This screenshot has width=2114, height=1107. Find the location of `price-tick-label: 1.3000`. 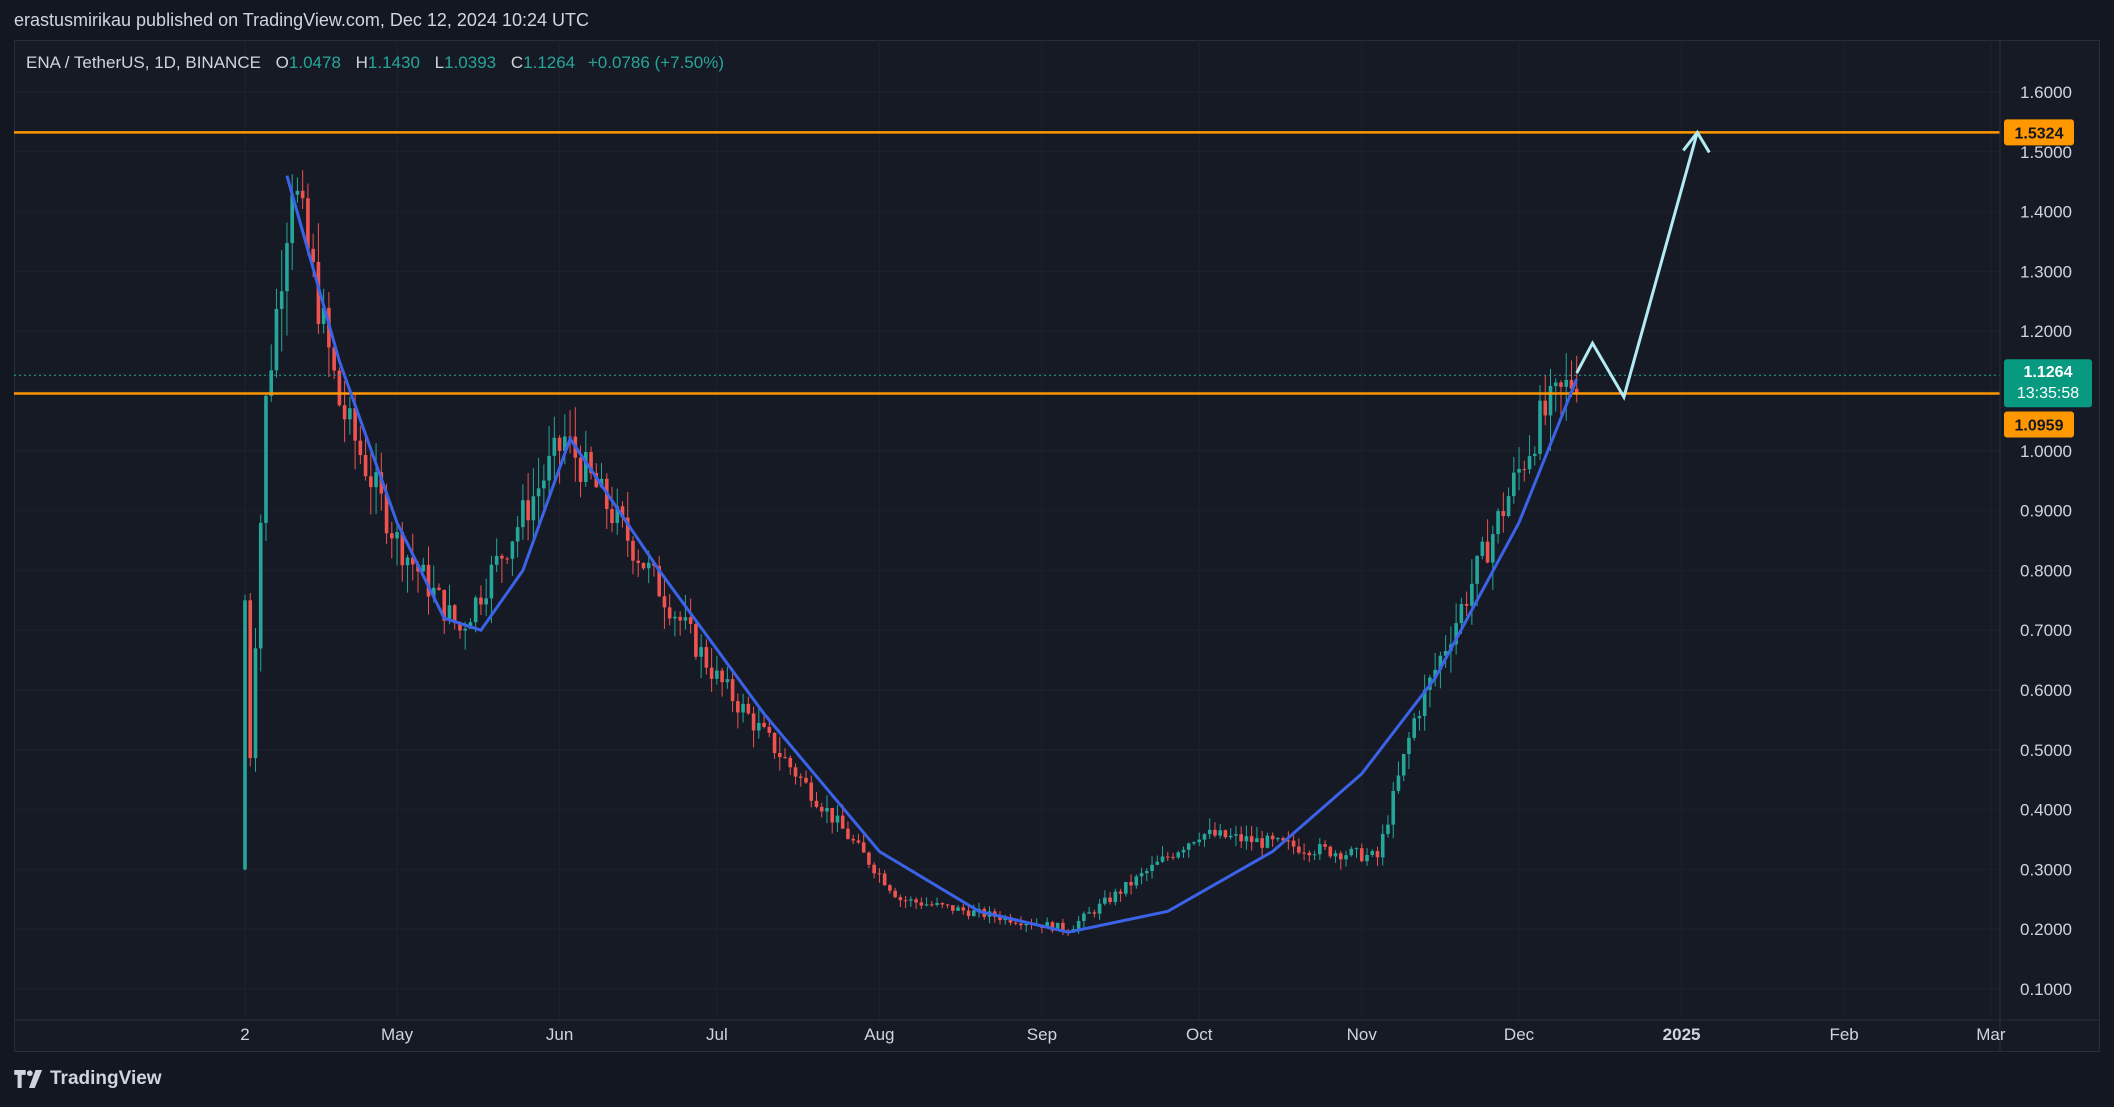

price-tick-label: 1.3000 is located at coordinates (2046, 271).